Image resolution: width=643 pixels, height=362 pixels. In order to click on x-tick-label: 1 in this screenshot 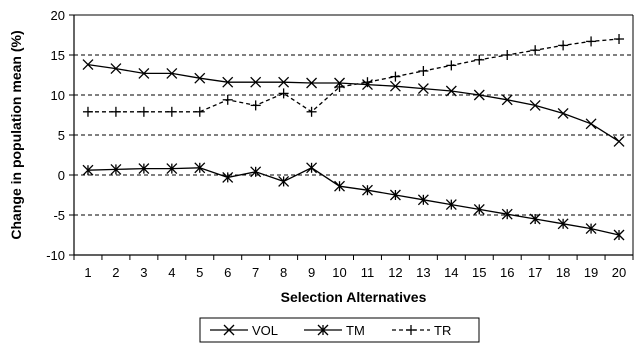, I will do `click(87, 272)`.